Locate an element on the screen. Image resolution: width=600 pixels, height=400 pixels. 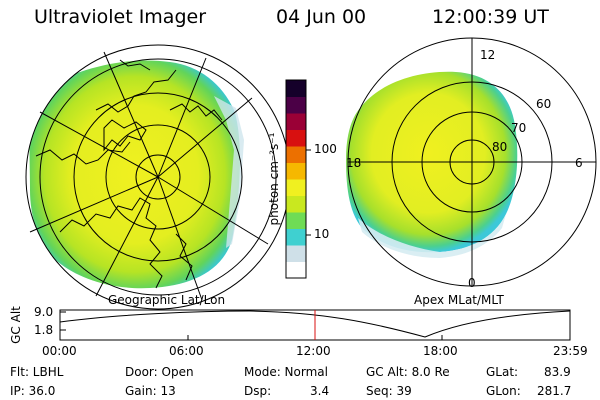
altitude-xtick-1200: 12:00 is located at coordinates (313, 351).